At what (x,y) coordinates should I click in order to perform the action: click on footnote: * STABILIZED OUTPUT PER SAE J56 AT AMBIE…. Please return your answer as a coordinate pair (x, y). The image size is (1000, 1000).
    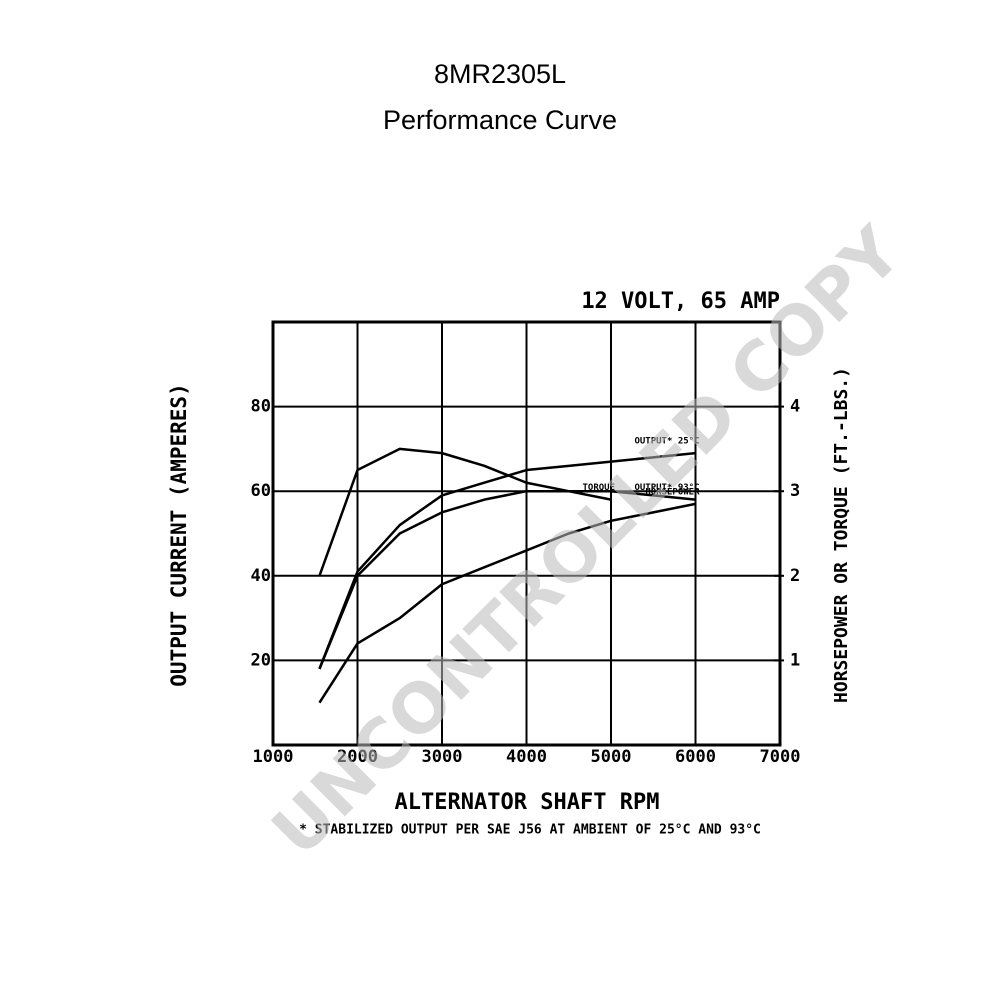
    Looking at the image, I should click on (530, 830).